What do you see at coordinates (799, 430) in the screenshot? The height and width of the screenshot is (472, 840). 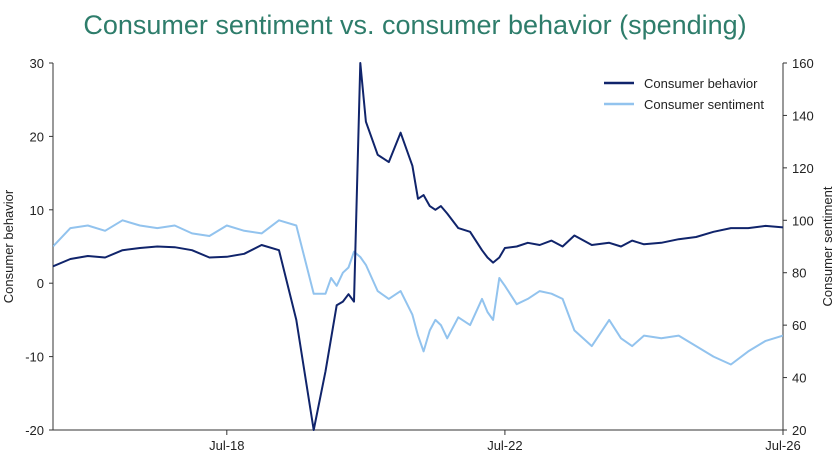 I see `y-right-tick-label: 20` at bounding box center [799, 430].